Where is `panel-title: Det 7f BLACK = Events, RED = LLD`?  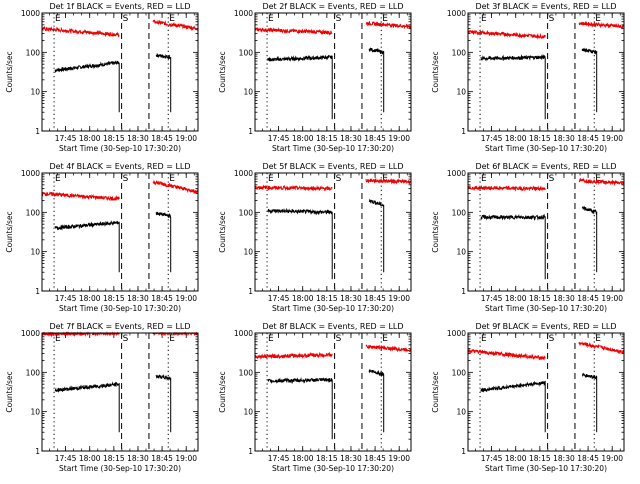
panel-title: Det 7f BLACK = Events, RED = LLD is located at coordinates (119, 326).